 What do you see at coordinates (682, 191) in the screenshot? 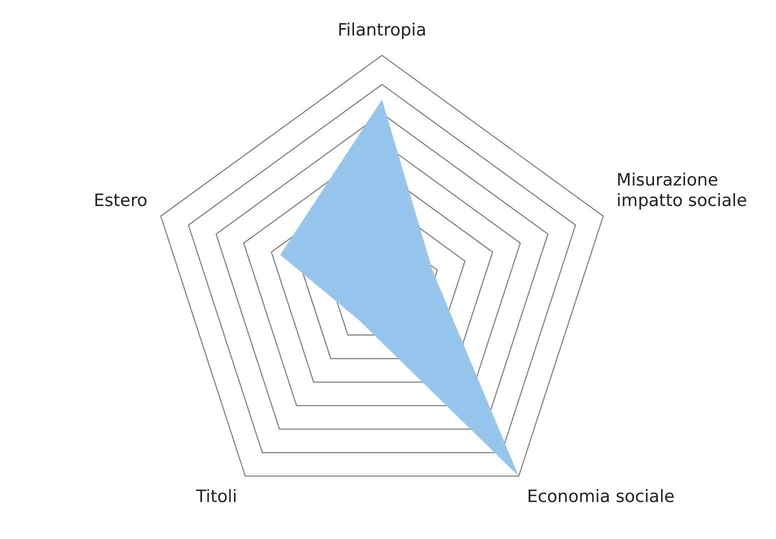
I see `spoke-label: Misurazione impatto sociale` at bounding box center [682, 191].